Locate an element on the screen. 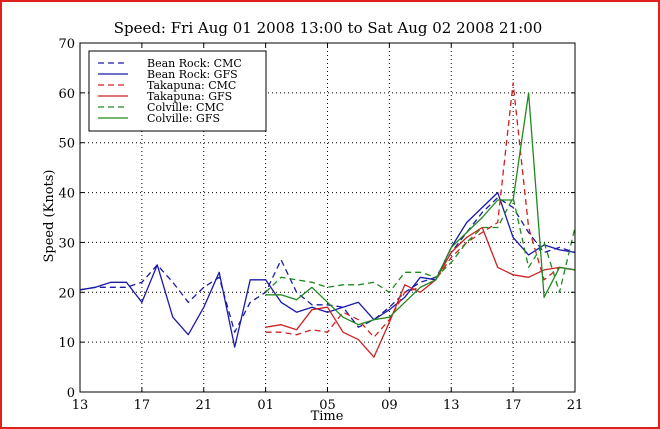 This screenshot has height=429, width=660. y-tick-label: 20 is located at coordinates (66, 293).